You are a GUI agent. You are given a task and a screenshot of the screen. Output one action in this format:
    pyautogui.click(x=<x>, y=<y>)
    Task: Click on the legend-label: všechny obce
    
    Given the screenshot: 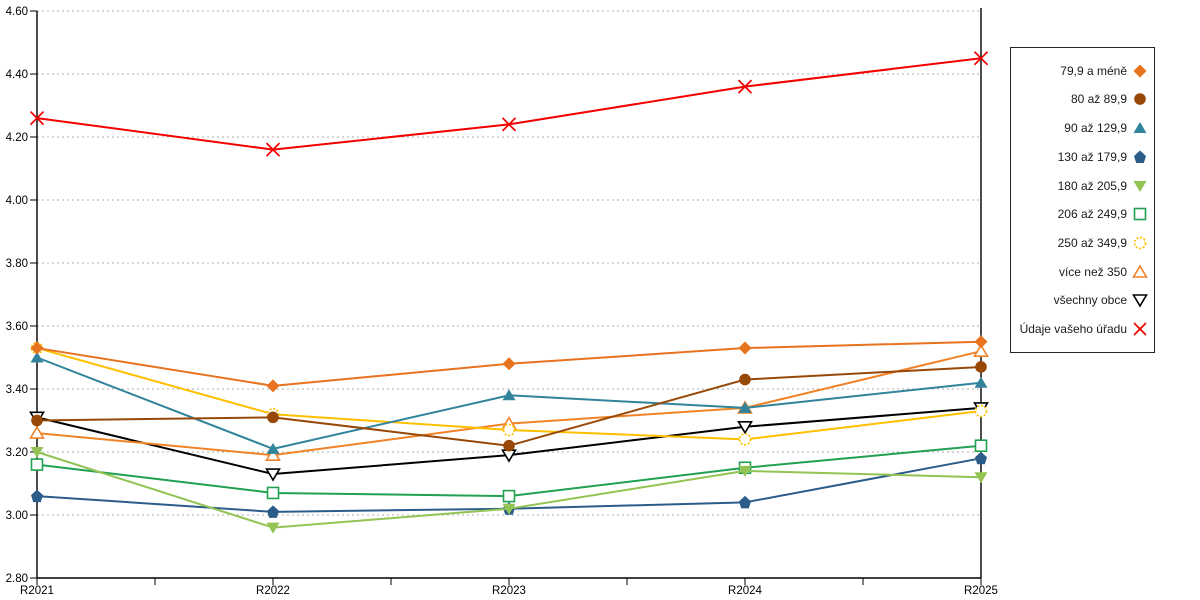 What is the action you would take?
    pyautogui.click(x=1090, y=300)
    